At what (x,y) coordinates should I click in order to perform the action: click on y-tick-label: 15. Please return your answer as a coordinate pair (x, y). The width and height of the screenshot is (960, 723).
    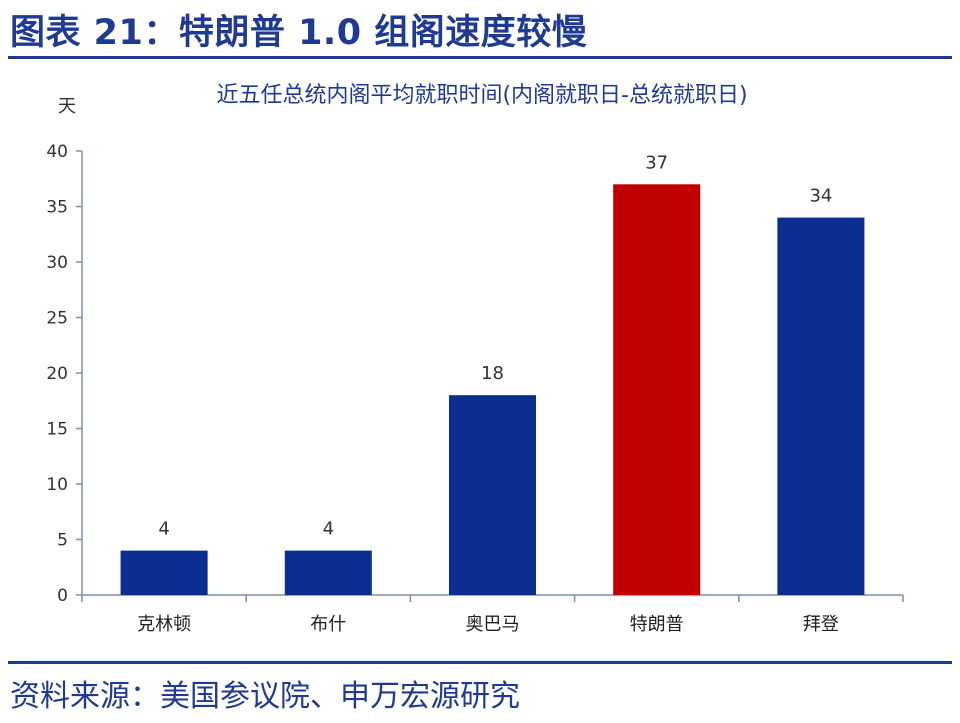
    Looking at the image, I should click on (57, 430).